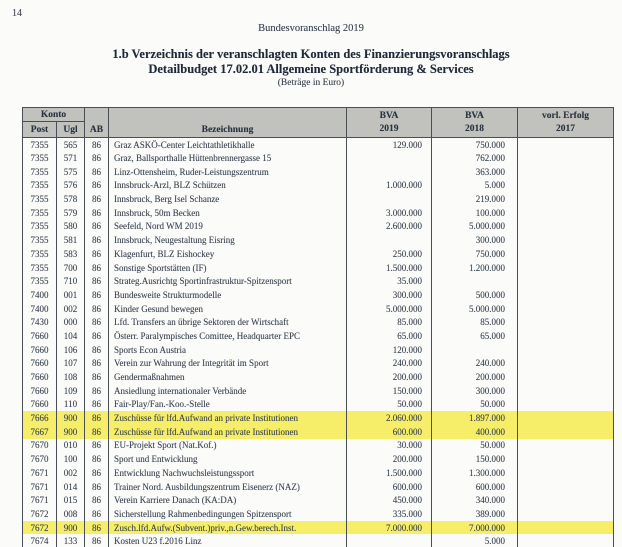  Describe the element at coordinates (227, 295) in the screenshot. I see `cell-bezeichnung: Bundesweite Strukturmodelle` at that location.